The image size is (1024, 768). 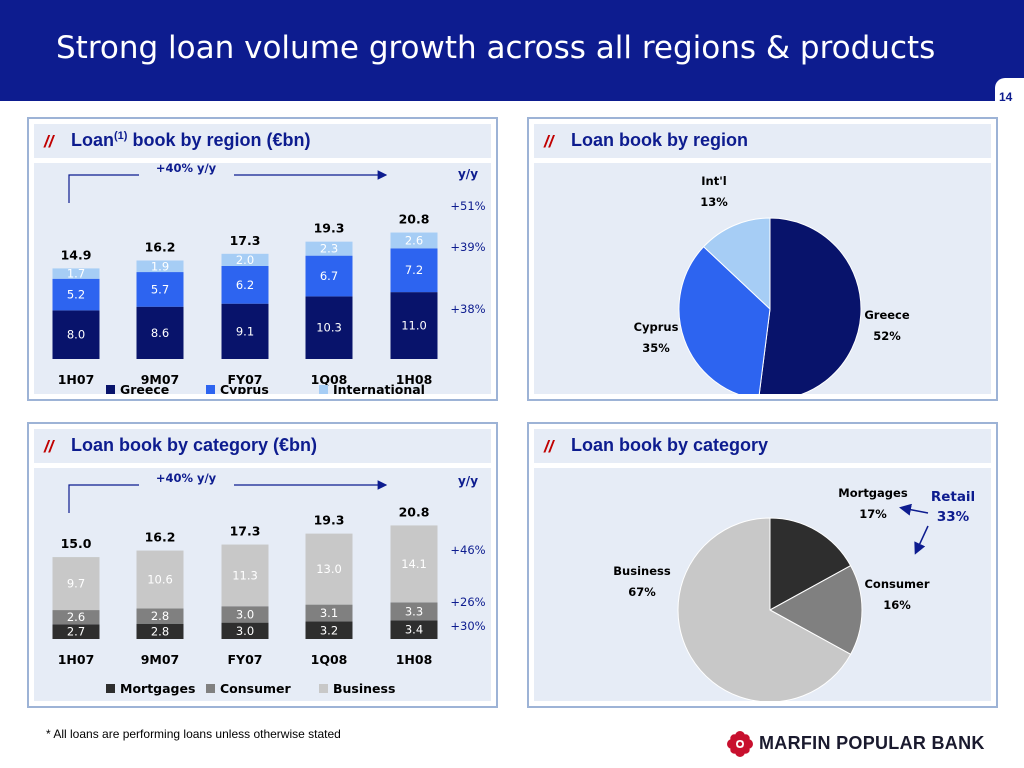 I want to click on pie-slice-mortgages, so click(x=810, y=564).